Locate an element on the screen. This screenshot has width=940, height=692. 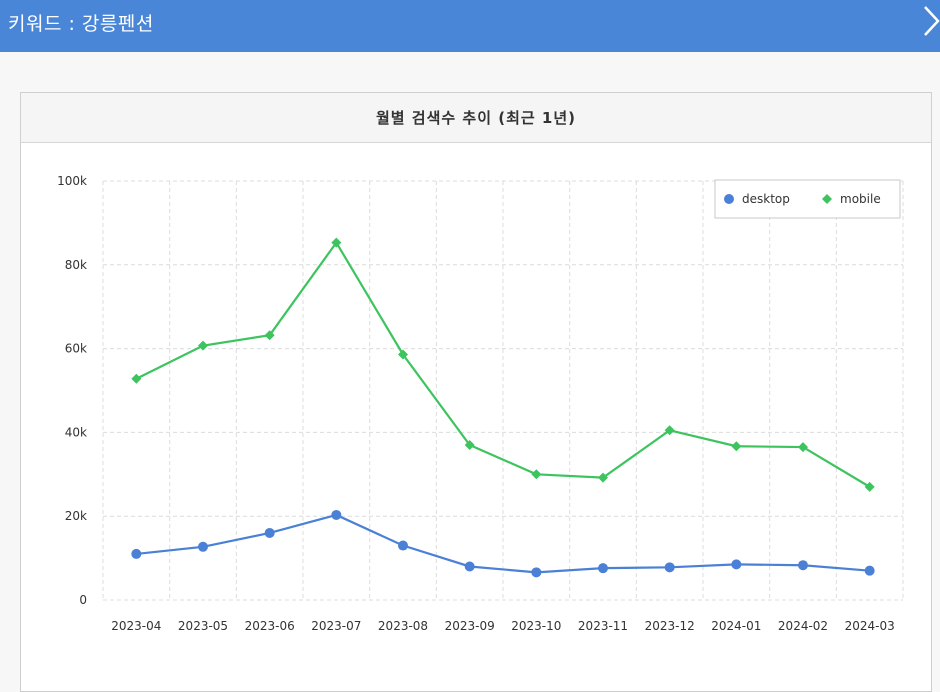
y-tick-label: 40k is located at coordinates (76, 432).